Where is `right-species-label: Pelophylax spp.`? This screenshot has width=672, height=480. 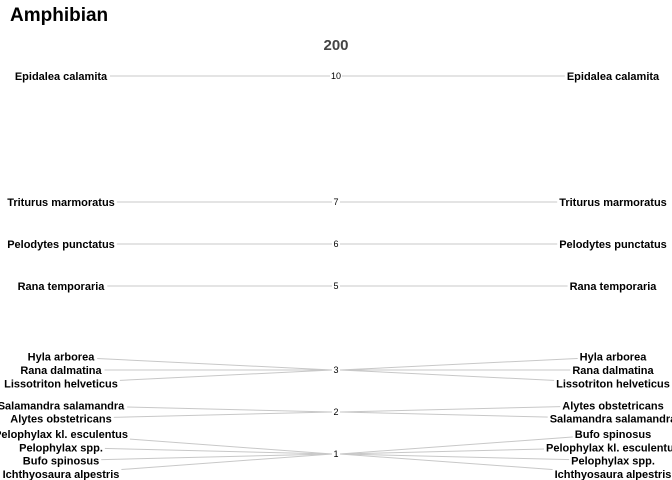 right-species-label: Pelophylax spp. is located at coordinates (613, 462).